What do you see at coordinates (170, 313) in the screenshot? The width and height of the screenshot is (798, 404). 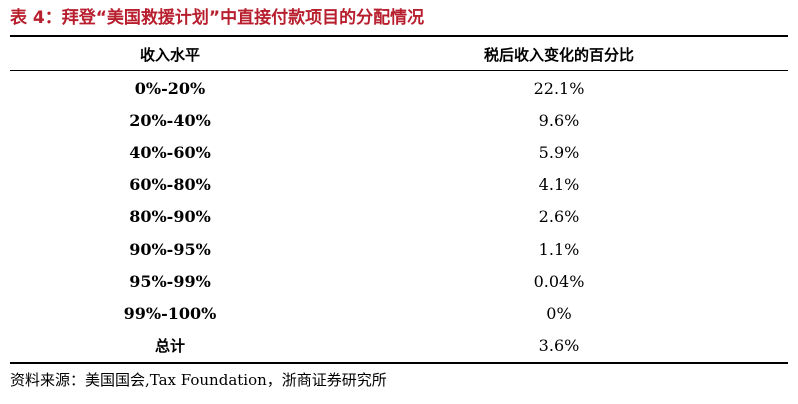 I see `income-bracket-label: 99%-100%` at bounding box center [170, 313].